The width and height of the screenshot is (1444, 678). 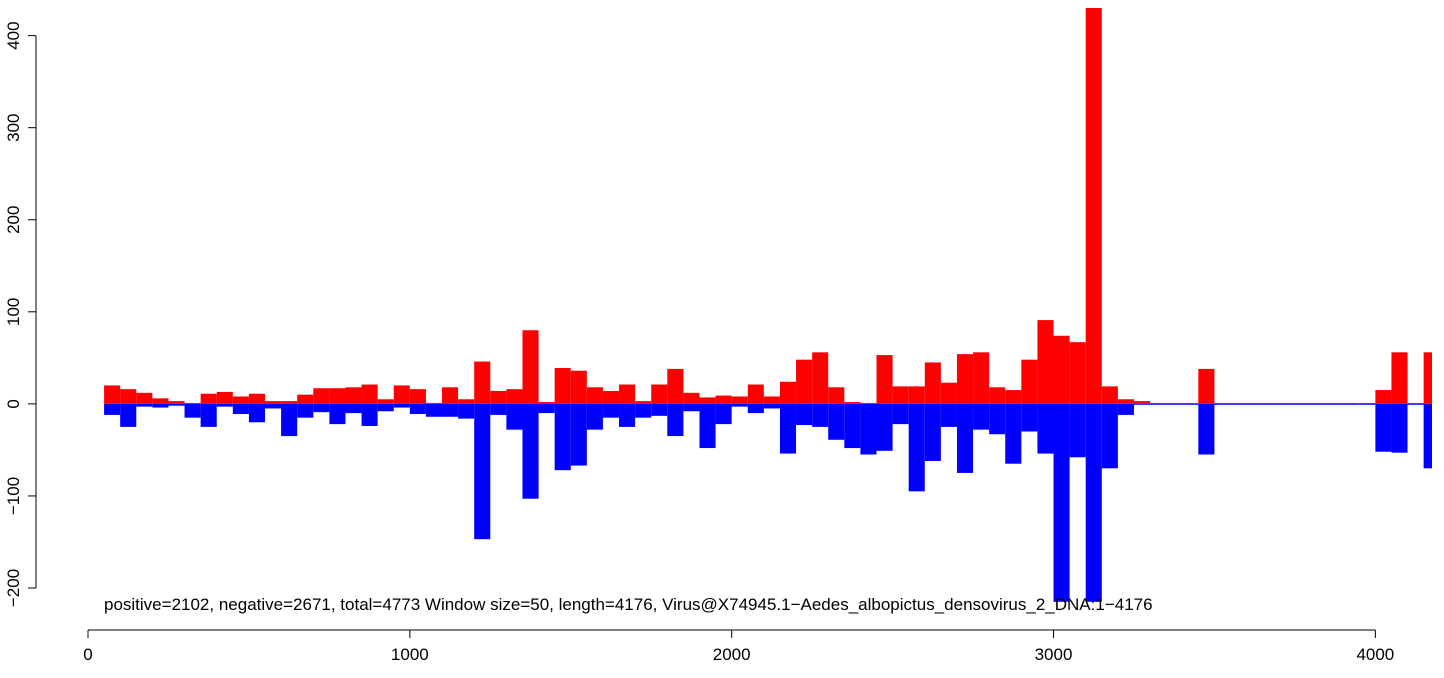 I want to click on x-tick-label: 4000, so click(x=1375, y=654).